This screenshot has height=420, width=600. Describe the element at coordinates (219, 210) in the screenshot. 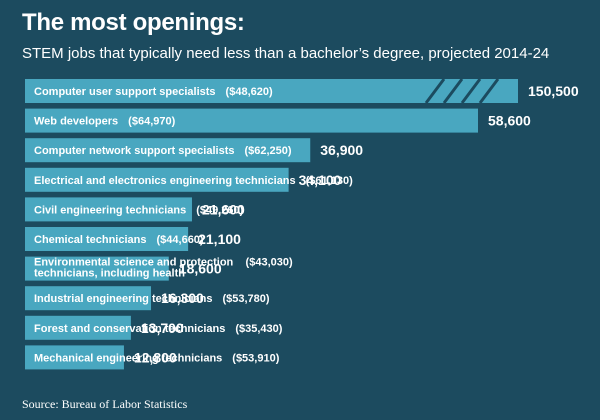

I see `salary-label: ($49,260)` at that location.